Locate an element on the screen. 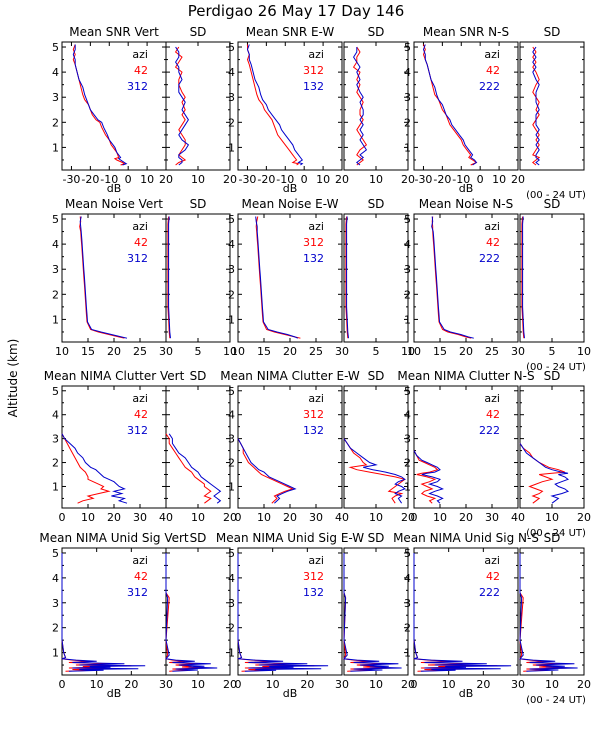 Image resolution: width=600 pixels, height=750 pixels. x-tick-label: 25 is located at coordinates (492, 351).